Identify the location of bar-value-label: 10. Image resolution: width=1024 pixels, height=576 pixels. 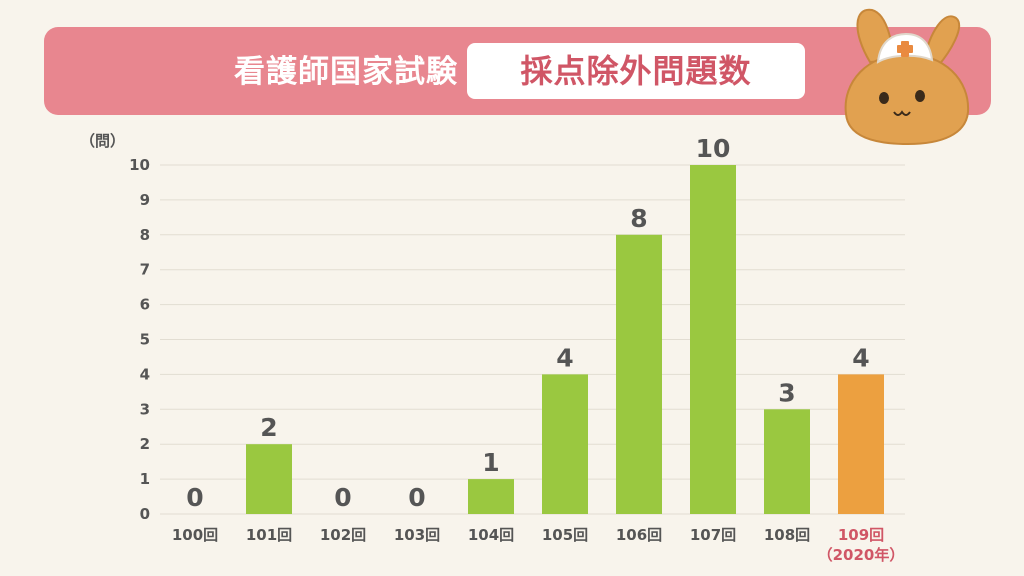
(713, 148).